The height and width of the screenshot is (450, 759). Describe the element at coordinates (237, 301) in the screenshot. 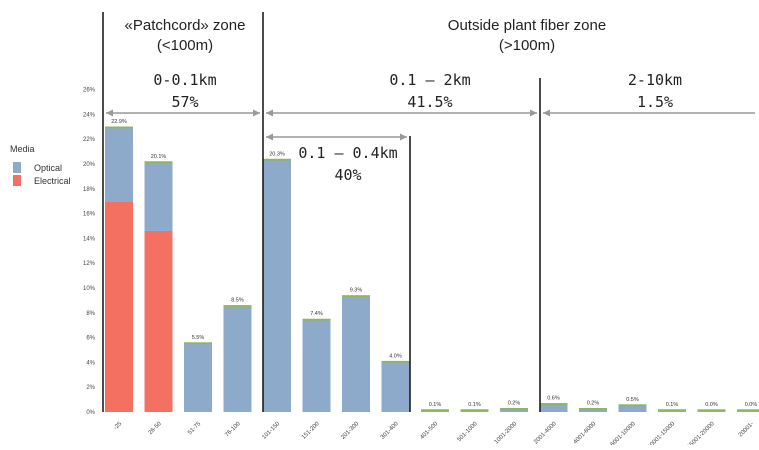

I see `data-label-76-100: 8.5%` at that location.